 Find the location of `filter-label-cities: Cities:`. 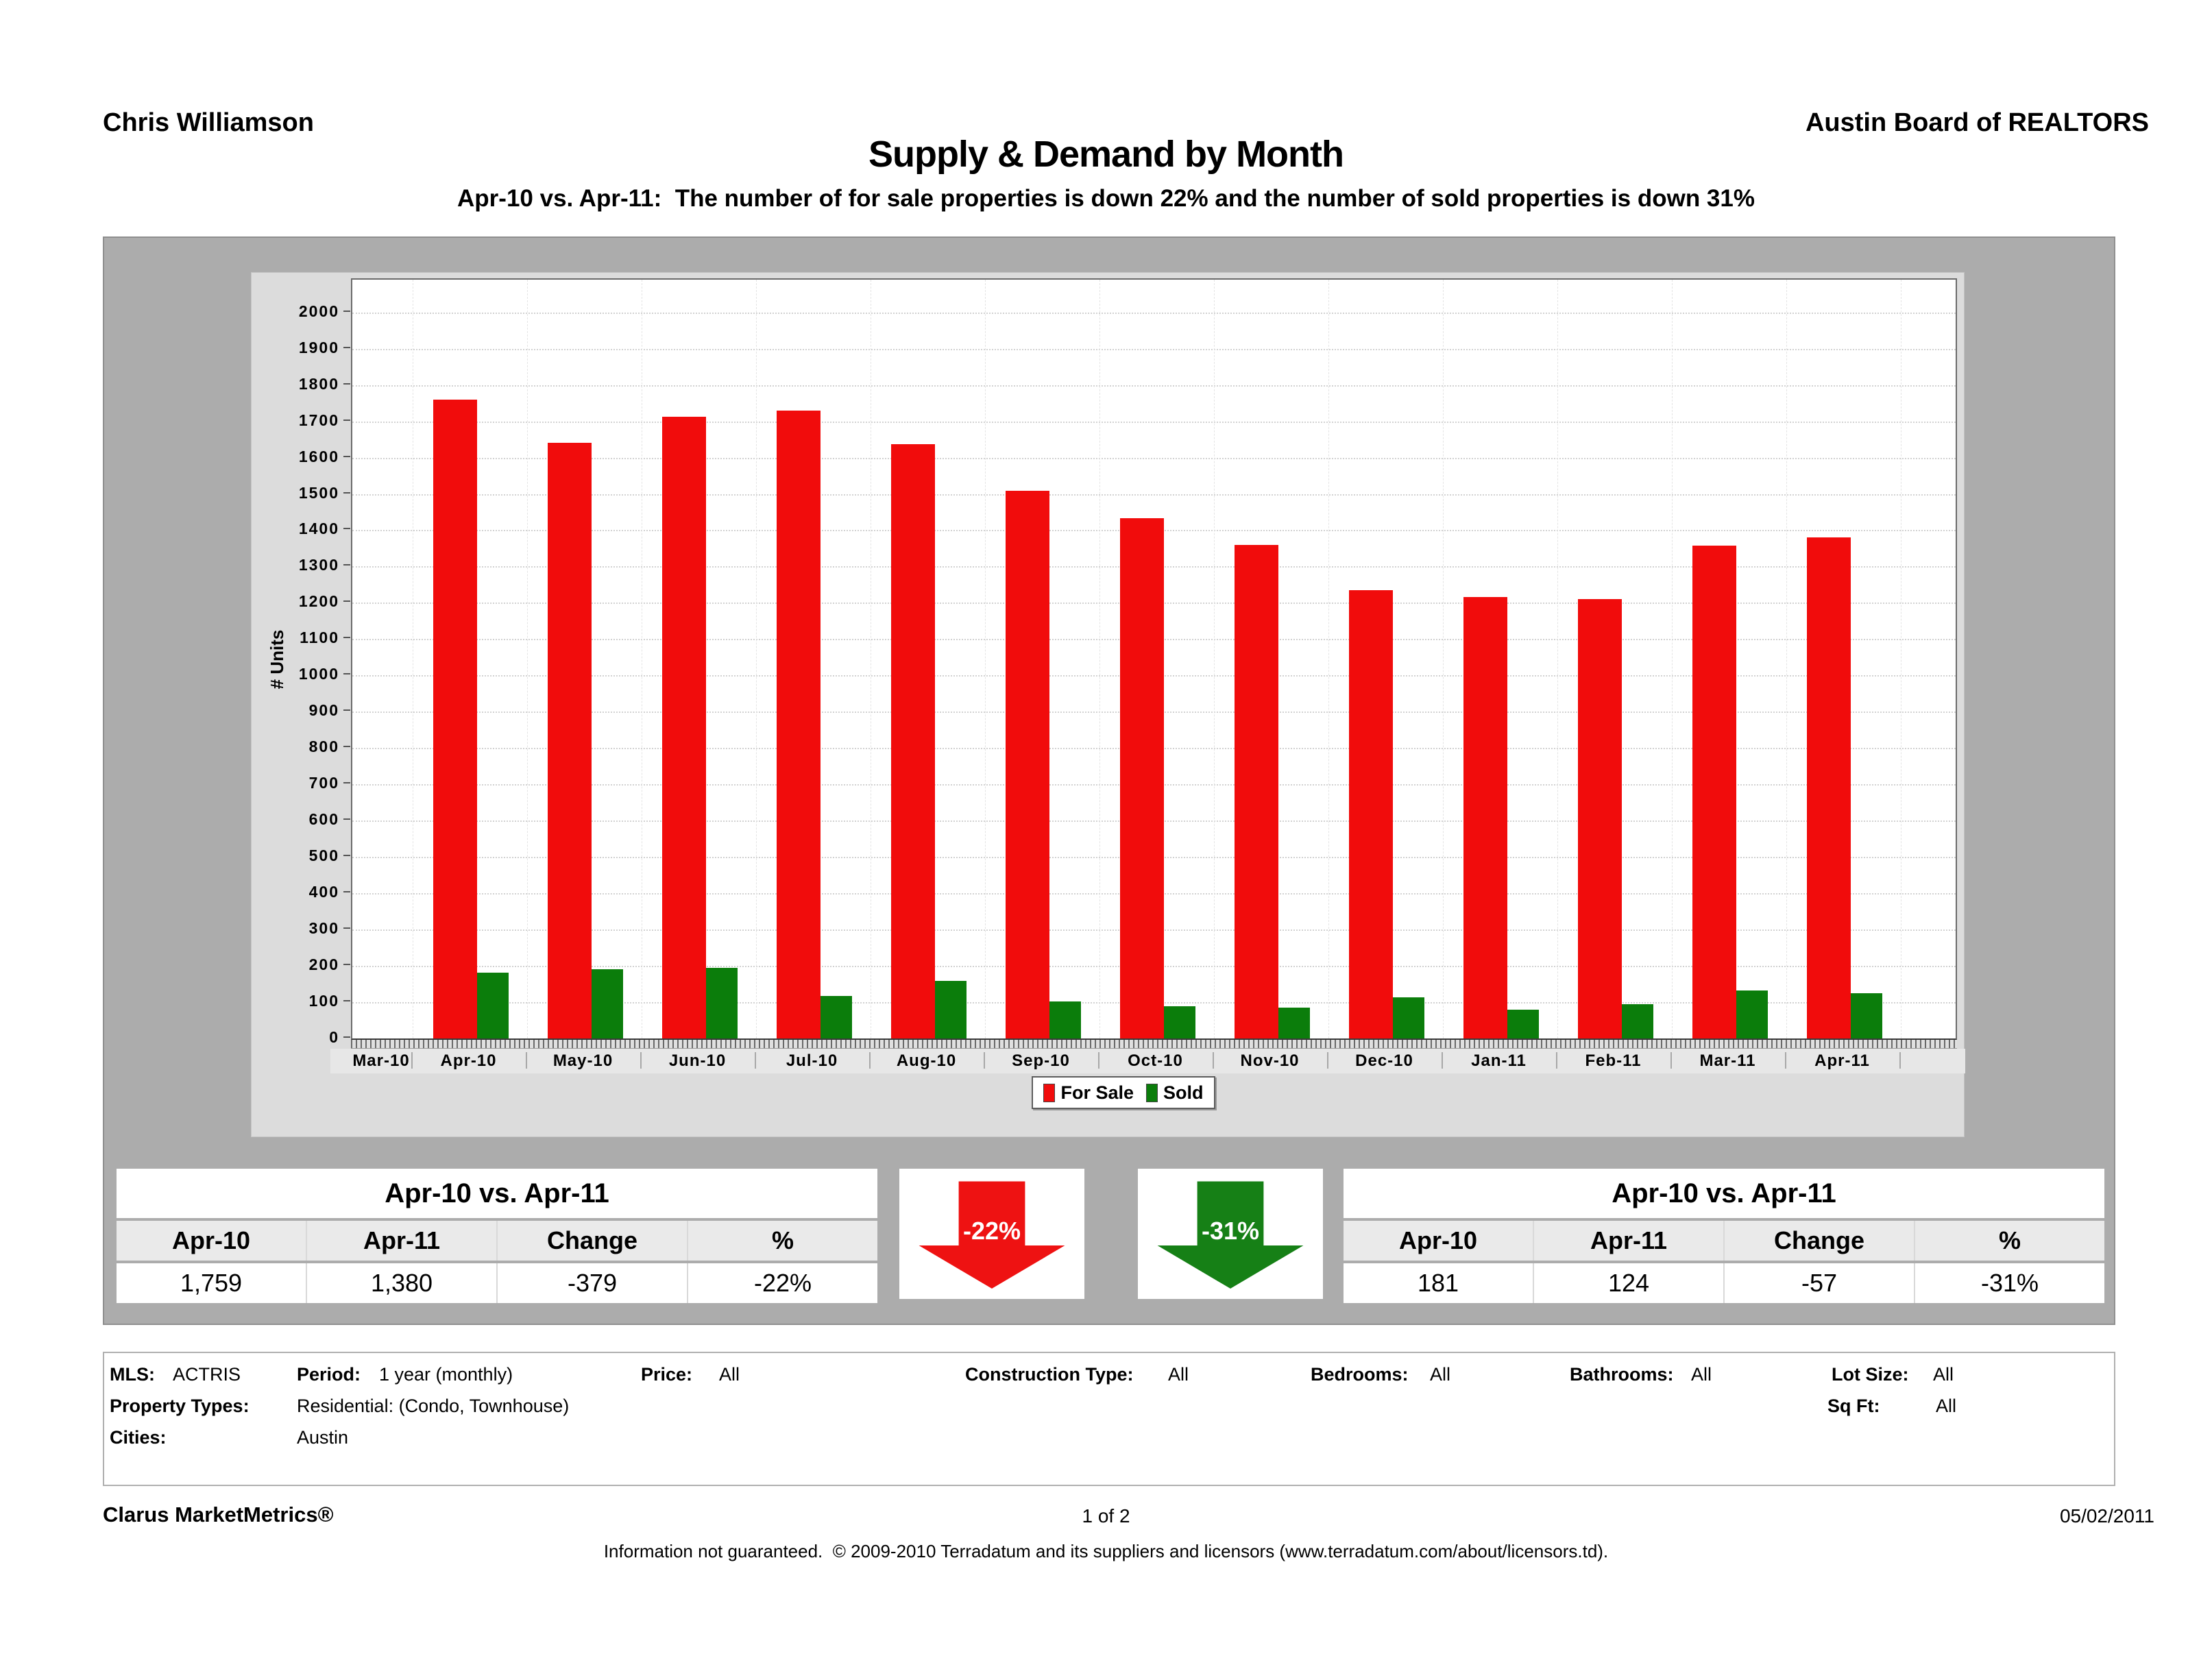

filter-label-cities: Cities: is located at coordinates (138, 1437).